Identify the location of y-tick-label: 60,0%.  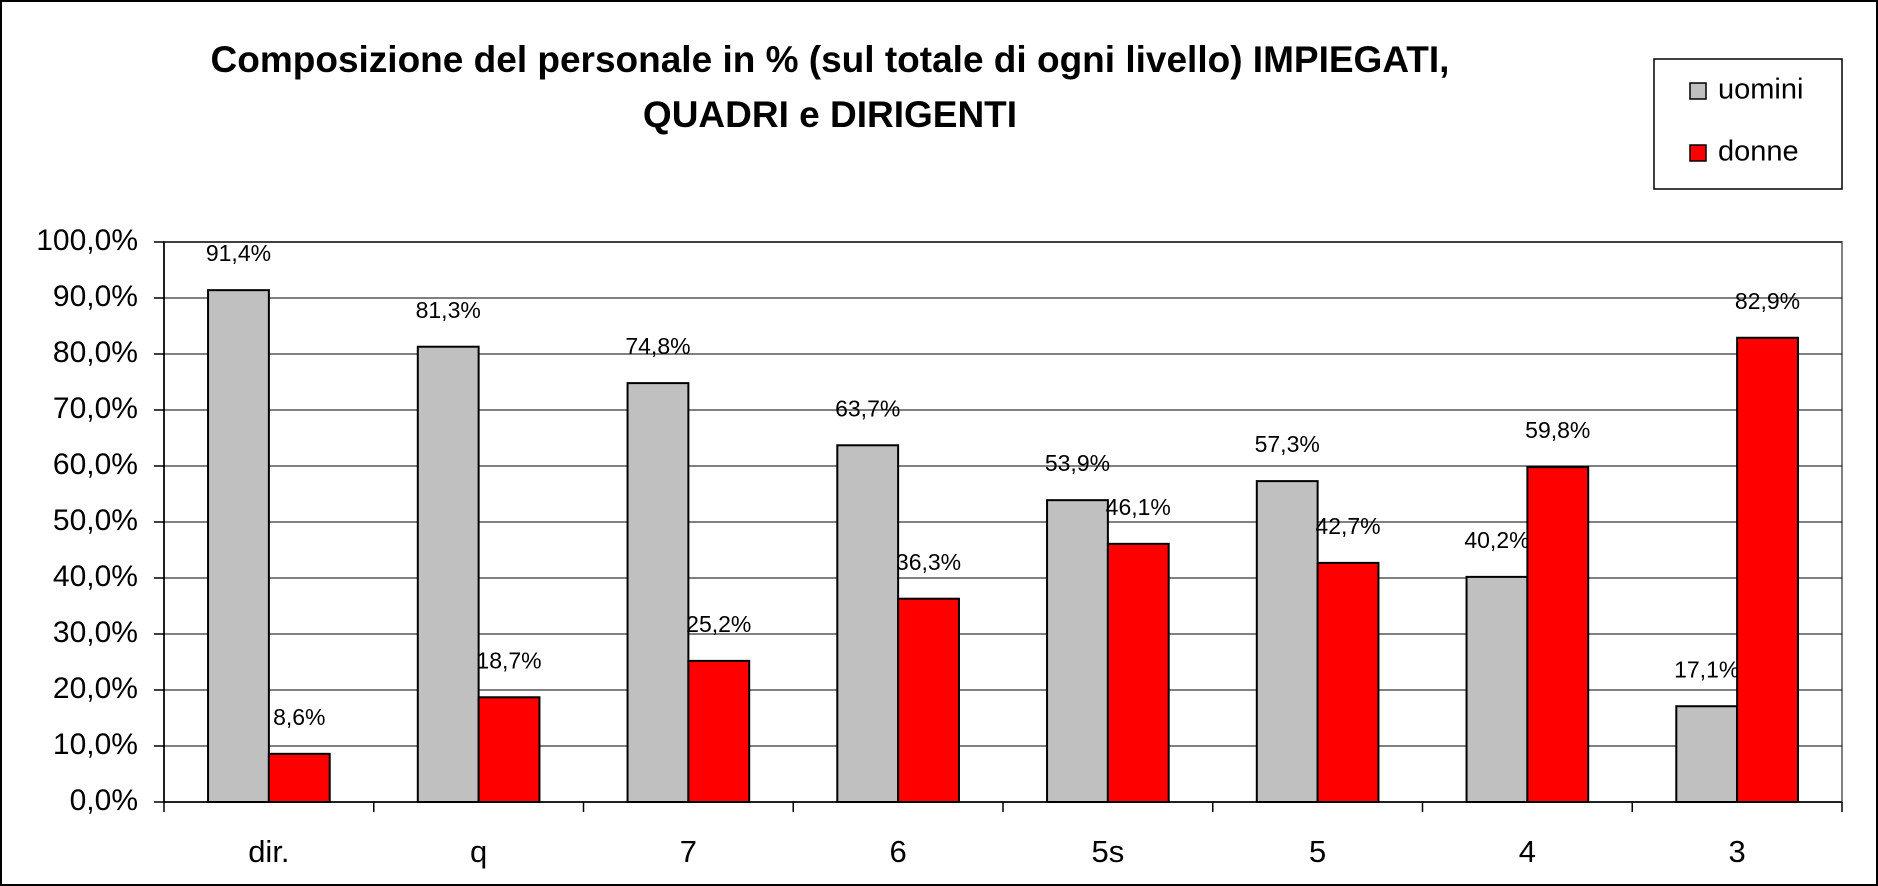
(95, 464).